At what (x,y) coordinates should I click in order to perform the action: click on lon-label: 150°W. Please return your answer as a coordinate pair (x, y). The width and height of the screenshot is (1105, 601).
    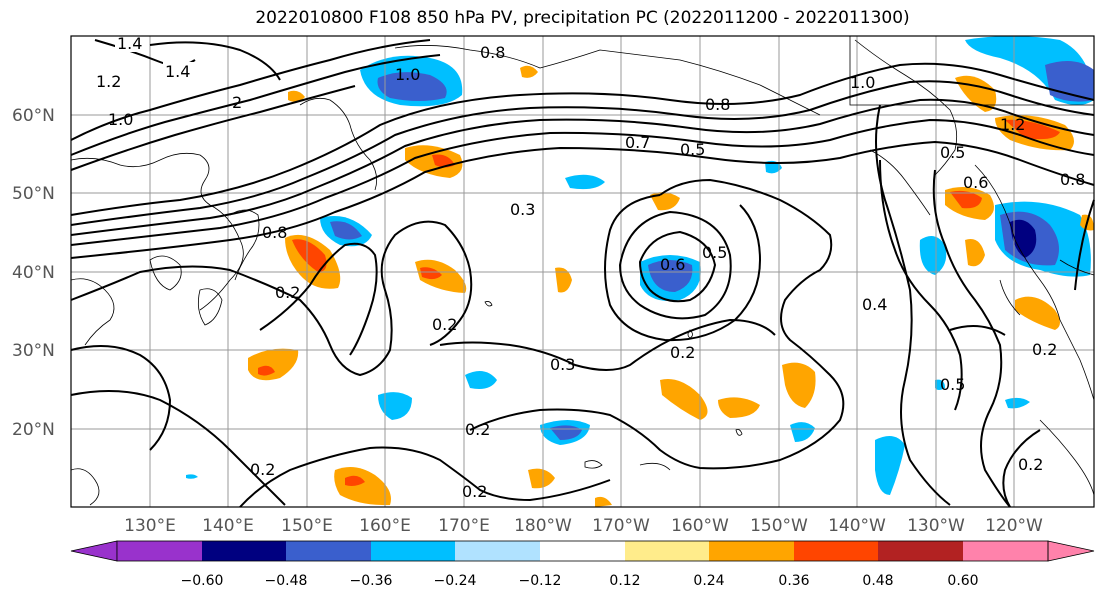
    Looking at the image, I should click on (779, 526).